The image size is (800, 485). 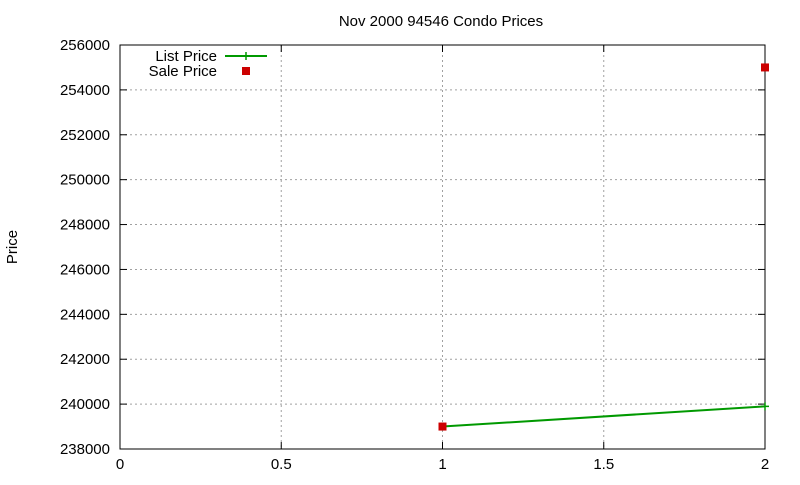 What do you see at coordinates (120, 464) in the screenshot?
I see `x-tick-label: 0` at bounding box center [120, 464].